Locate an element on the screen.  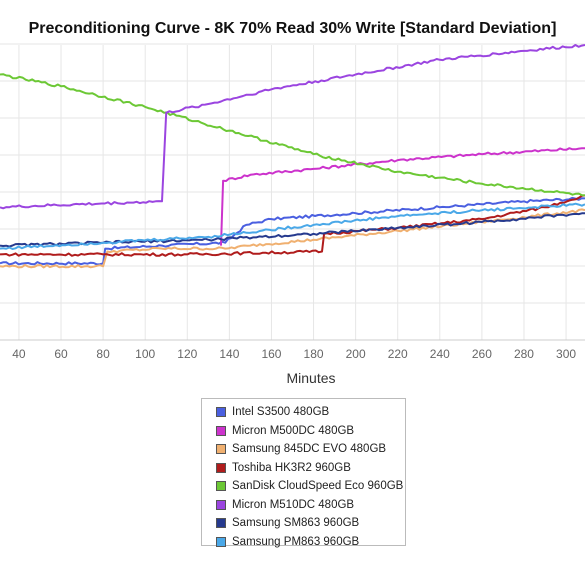
legend-label: Samsung SM863 960GB is located at coordinates (296, 523).